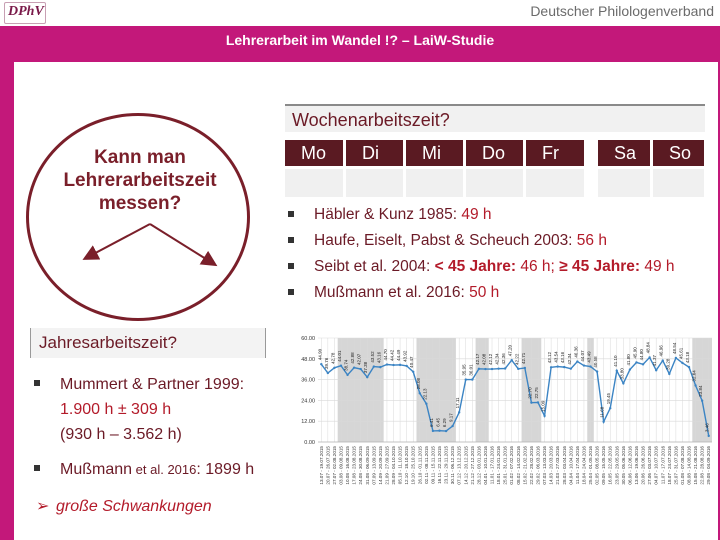  Describe the element at coordinates (411, 362) in the screenshot. I see `data-label: 40.47` at that location.